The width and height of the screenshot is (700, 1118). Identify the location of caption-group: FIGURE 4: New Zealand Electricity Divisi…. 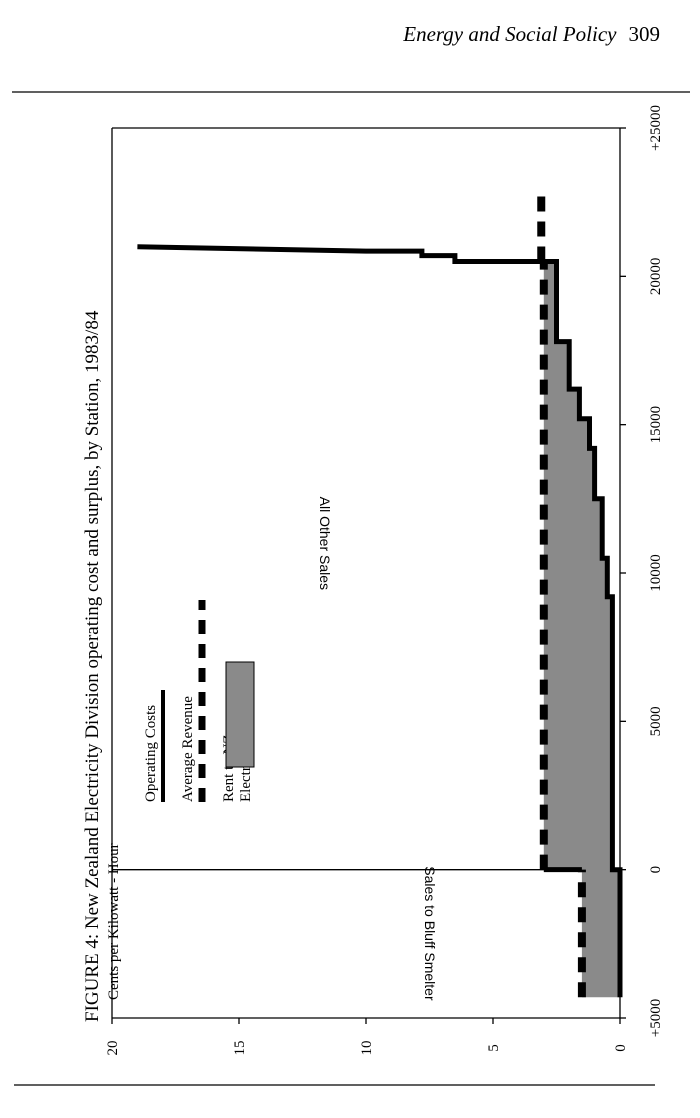
(102, 666).